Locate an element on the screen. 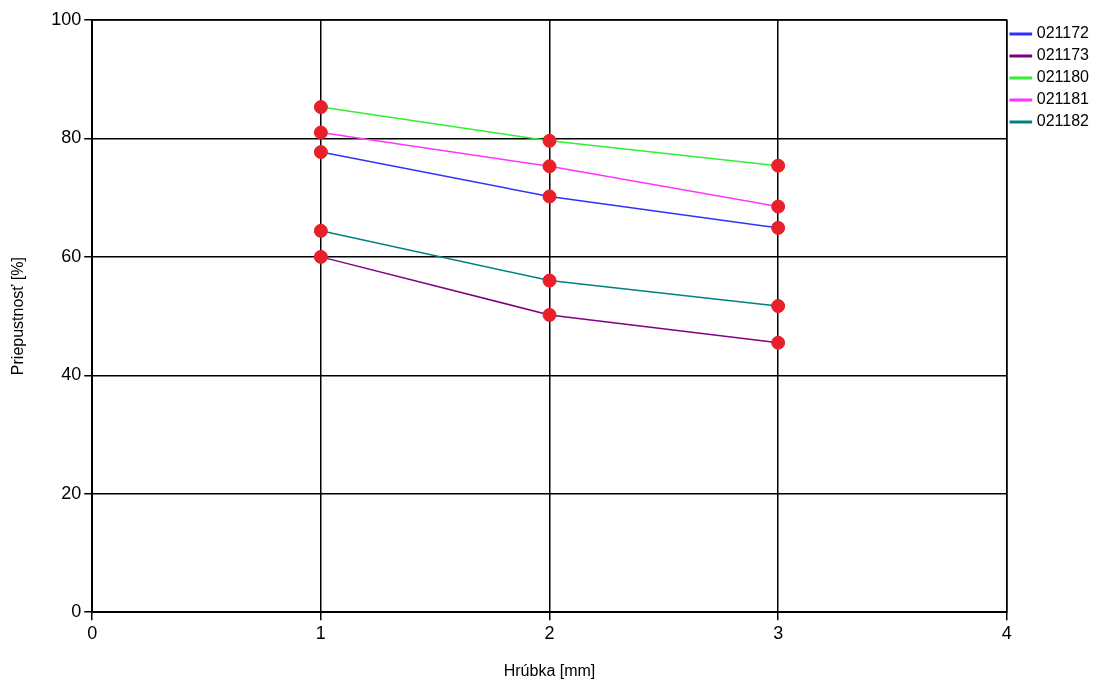 This screenshot has height=693, width=1109. x-tick-label: 3 is located at coordinates (778, 632).